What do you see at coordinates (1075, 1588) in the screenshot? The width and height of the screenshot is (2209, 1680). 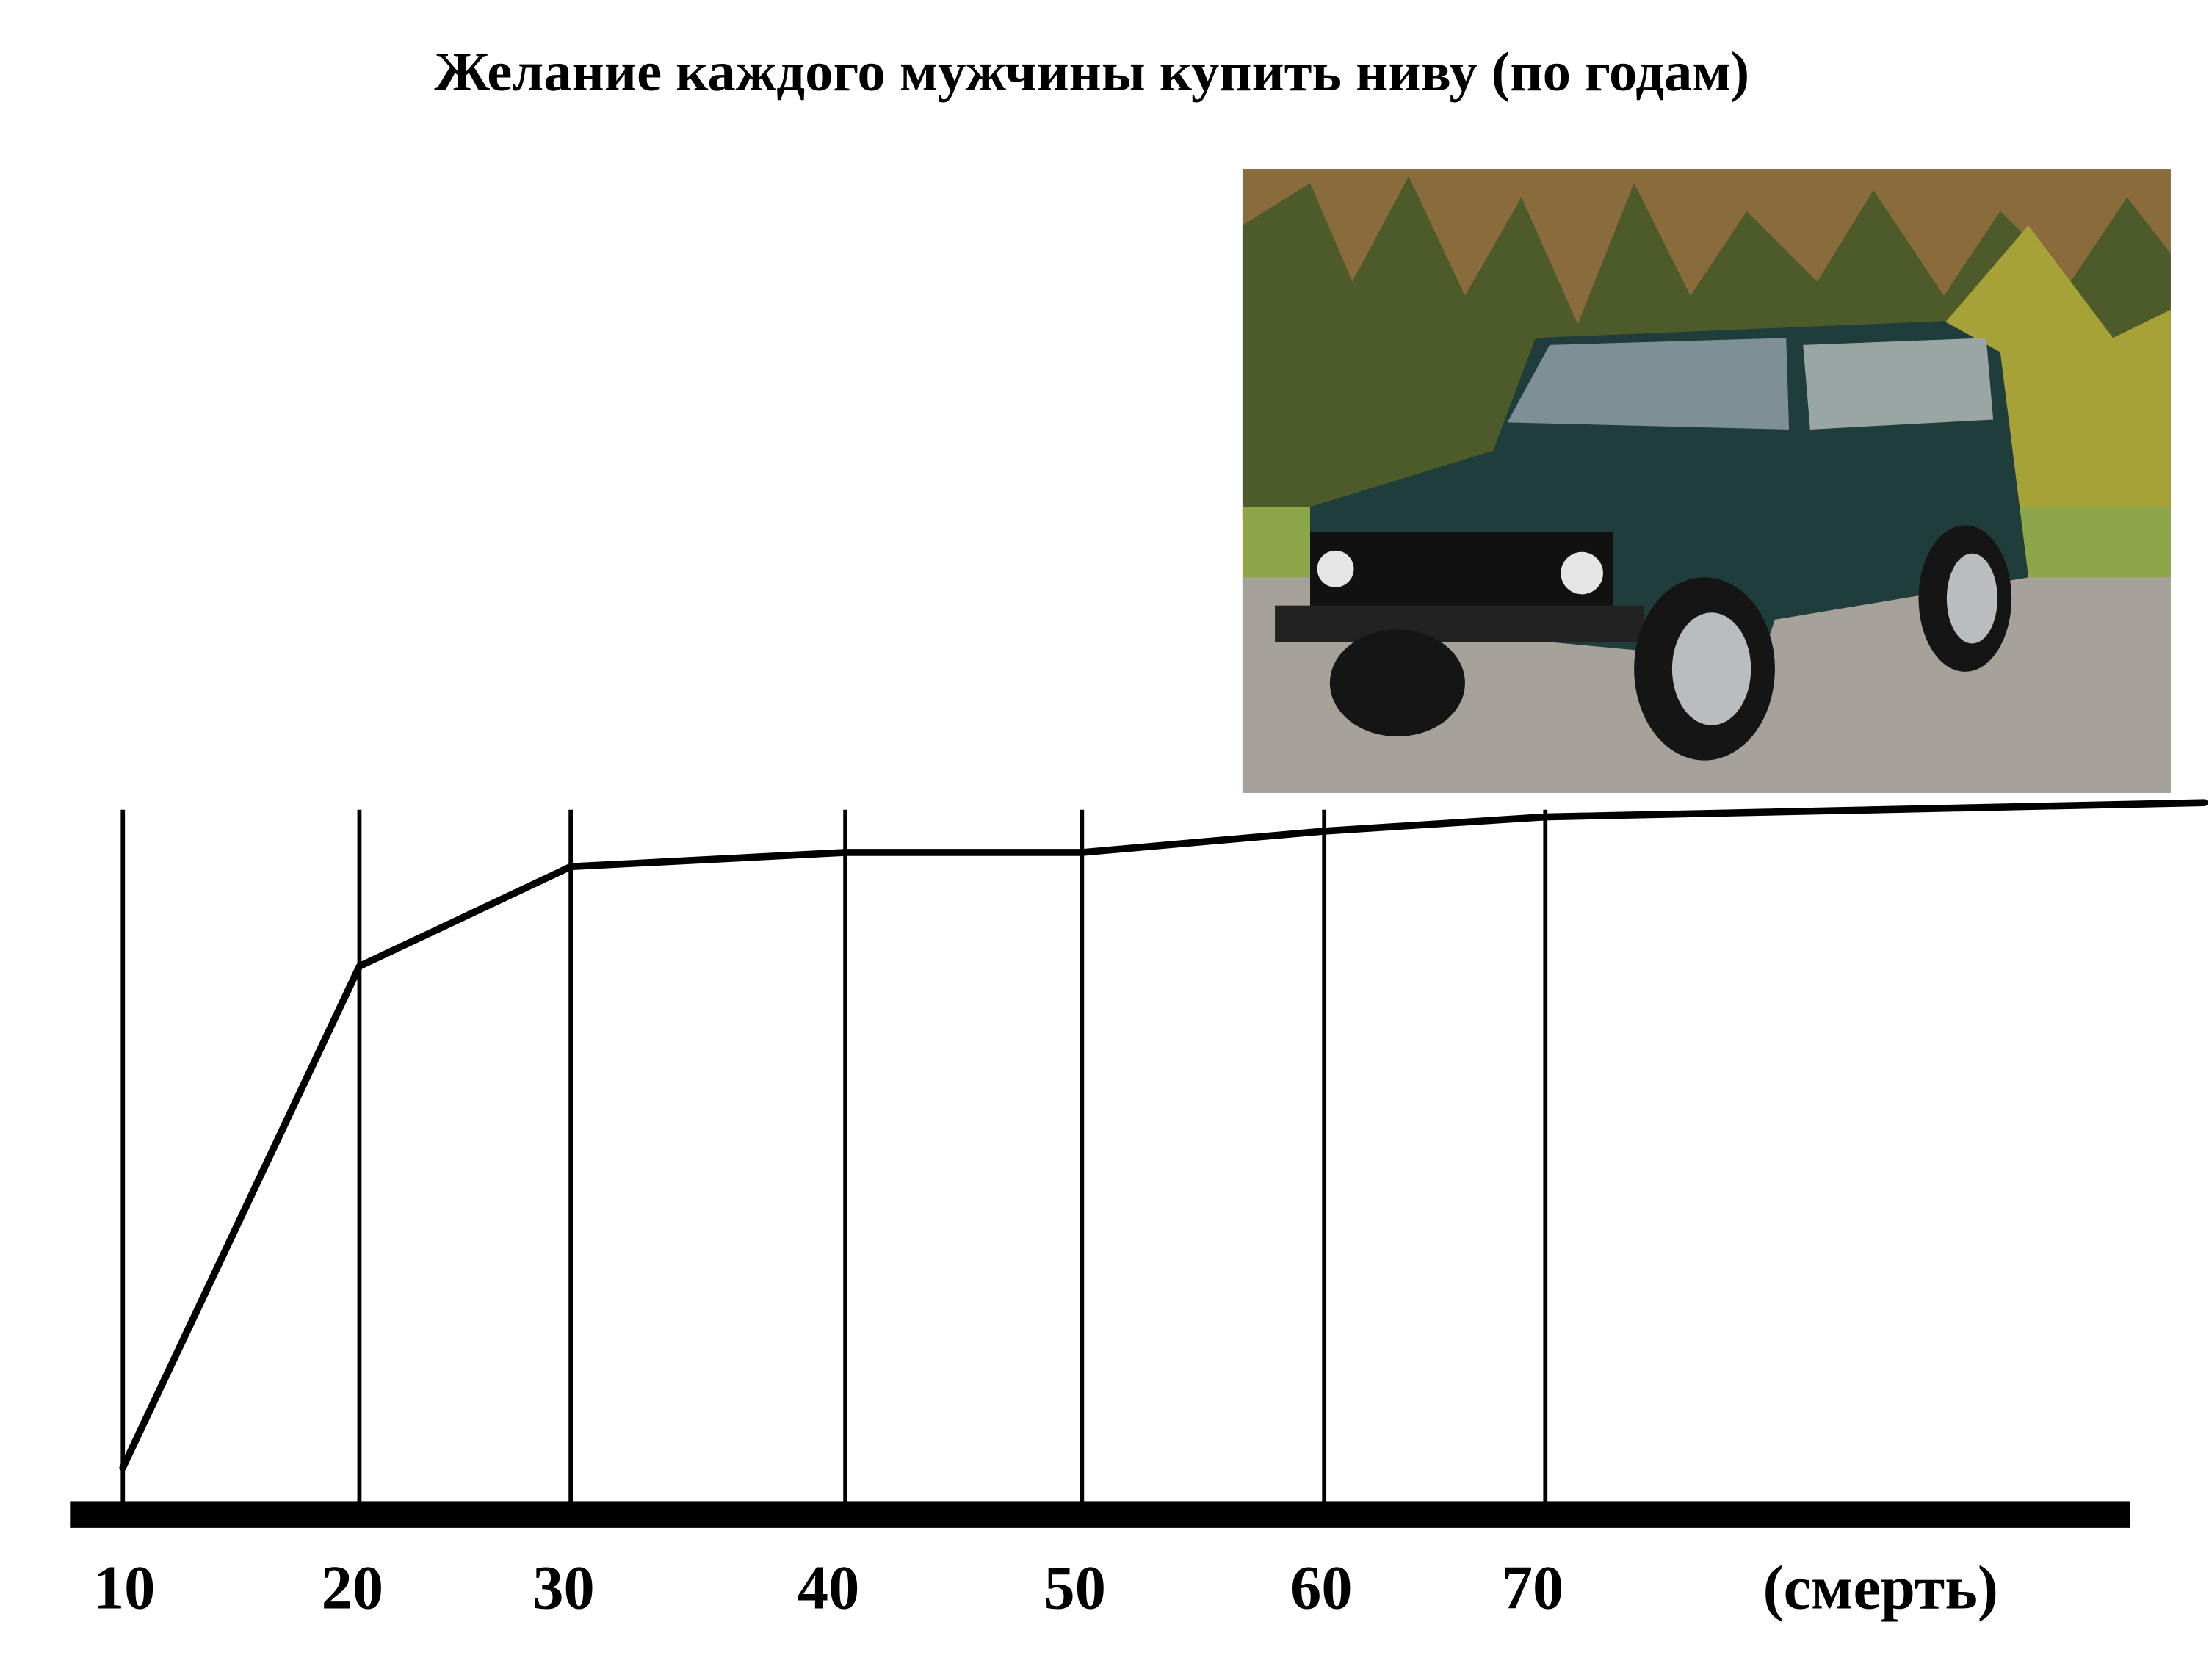 I see `x-tick-label: 50` at bounding box center [1075, 1588].